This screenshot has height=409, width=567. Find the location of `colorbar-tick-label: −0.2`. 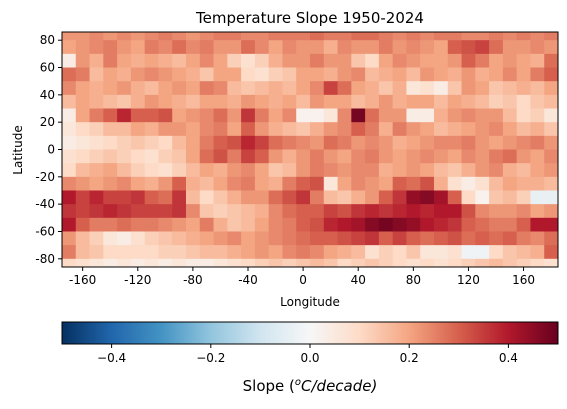

colorbar-tick-label: −0.2 is located at coordinates (210, 358).